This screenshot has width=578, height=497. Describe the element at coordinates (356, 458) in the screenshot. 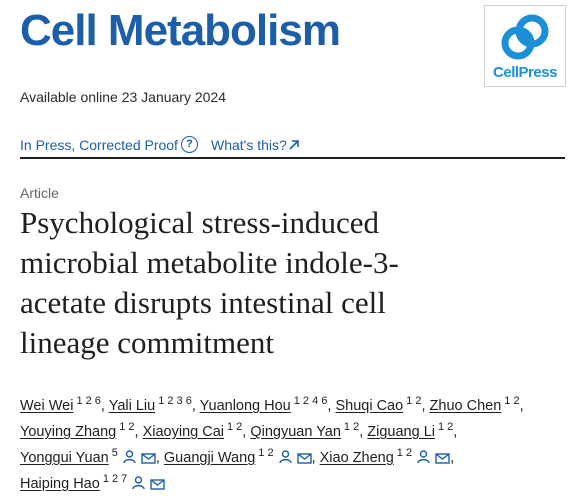

I see `author-name: Xiao Zheng` at that location.